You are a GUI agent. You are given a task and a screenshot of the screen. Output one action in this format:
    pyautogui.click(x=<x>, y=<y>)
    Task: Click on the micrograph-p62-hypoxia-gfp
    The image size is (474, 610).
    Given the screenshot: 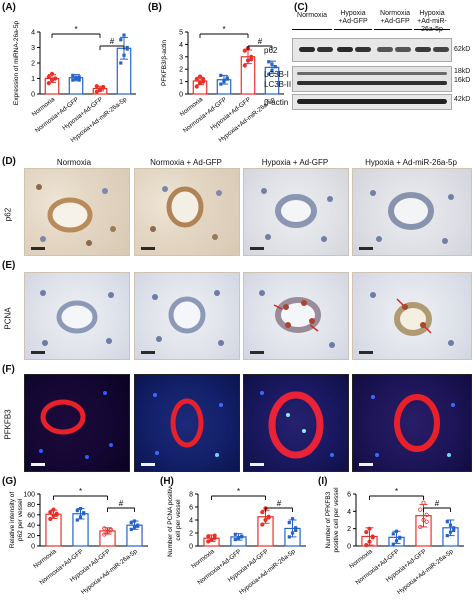 What is the action you would take?
    pyautogui.click(x=296, y=212)
    